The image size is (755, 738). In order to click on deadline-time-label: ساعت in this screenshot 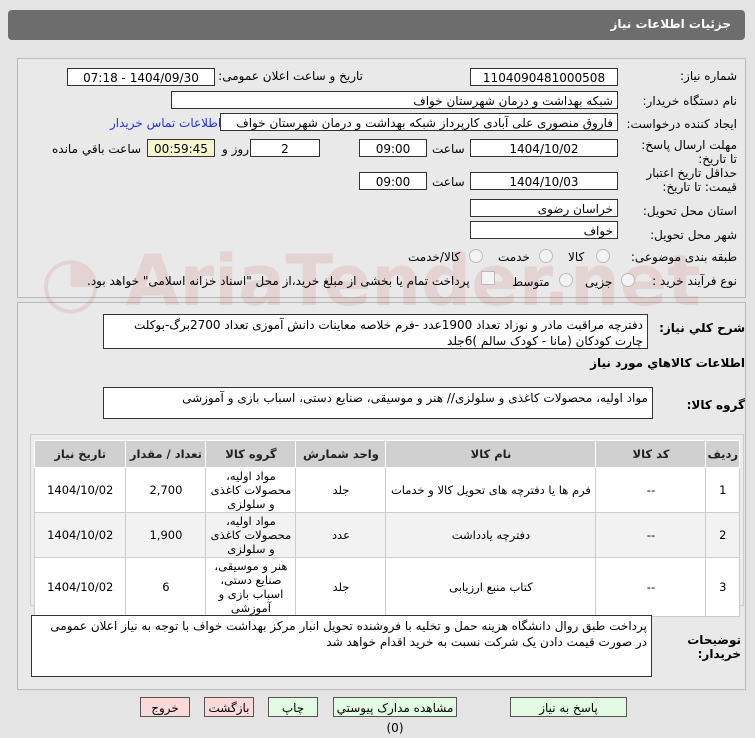, I will do `click(448, 149)`.